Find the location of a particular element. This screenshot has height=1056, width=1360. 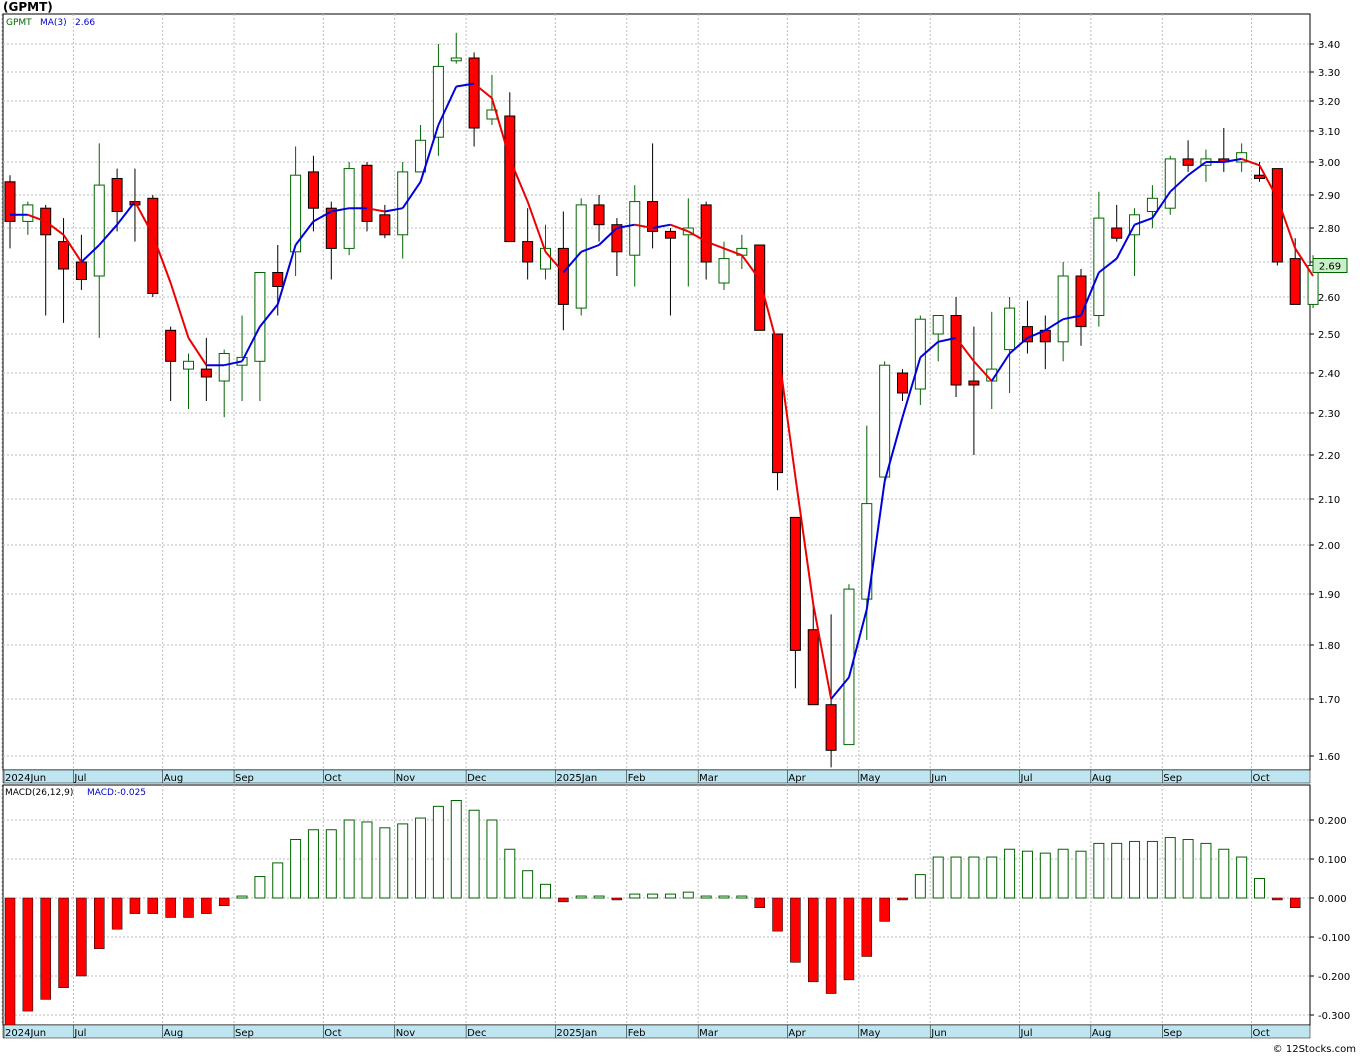

price-x-tick-label: Sep is located at coordinates (1172, 778).